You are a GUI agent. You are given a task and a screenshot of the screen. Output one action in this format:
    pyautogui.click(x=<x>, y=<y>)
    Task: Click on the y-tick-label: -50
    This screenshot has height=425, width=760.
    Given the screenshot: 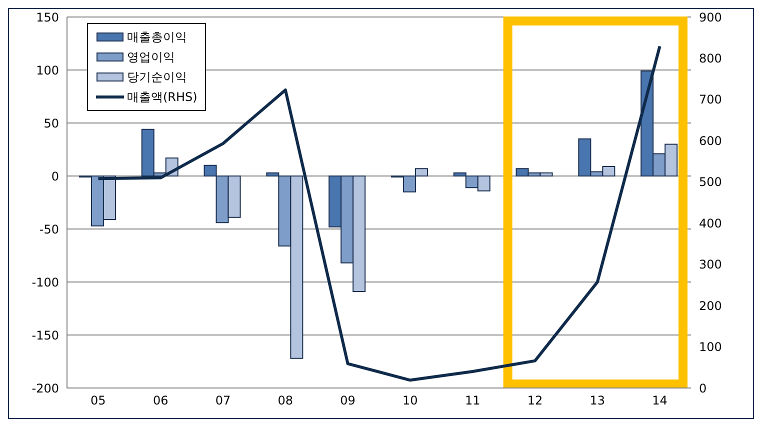 What is the action you would take?
    pyautogui.click(x=49, y=229)
    